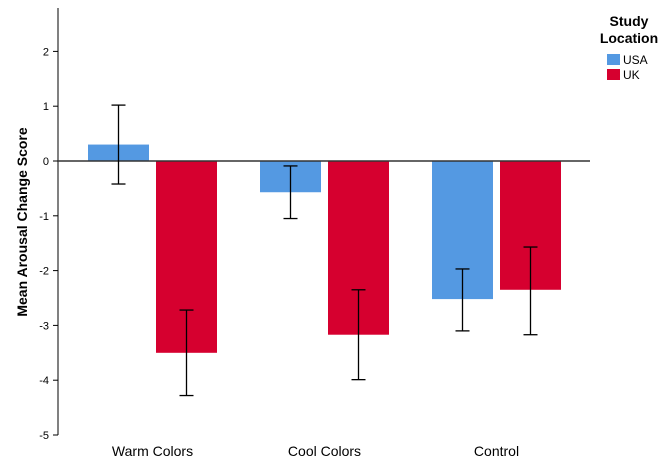 The height and width of the screenshot is (461, 671). What do you see at coordinates (613, 59) in the screenshot?
I see `legend-swatch-usa` at bounding box center [613, 59].